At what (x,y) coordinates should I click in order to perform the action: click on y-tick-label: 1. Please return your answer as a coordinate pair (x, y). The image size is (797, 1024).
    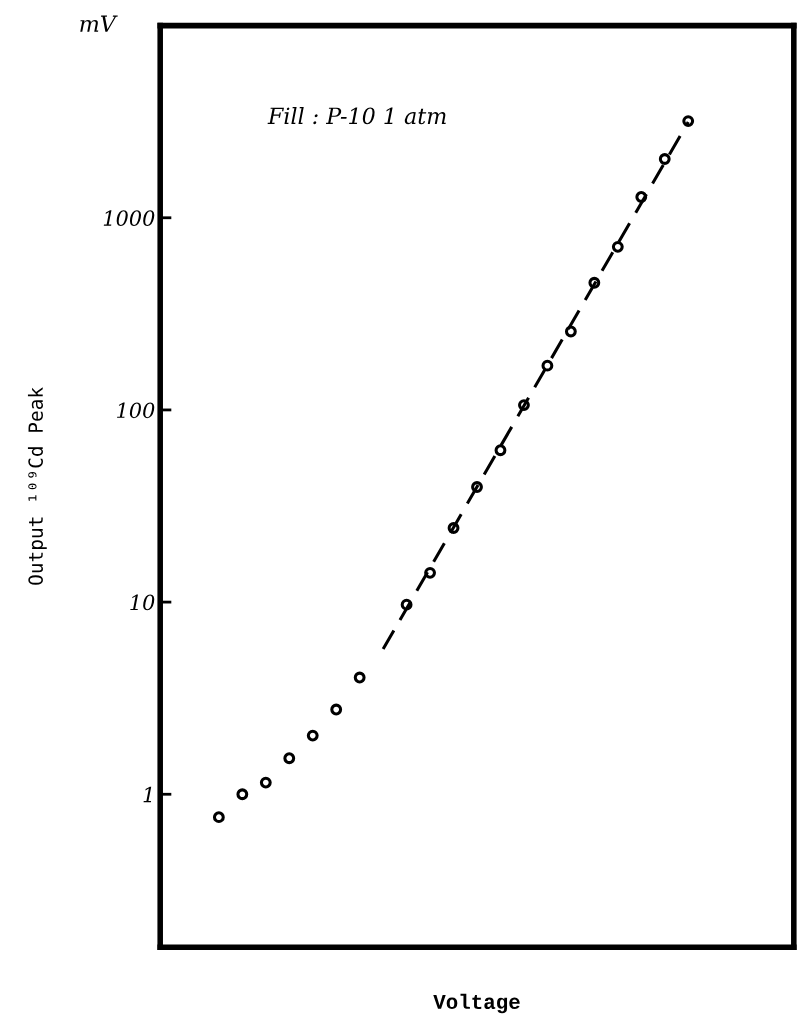
    Looking at the image, I should click on (147, 794).